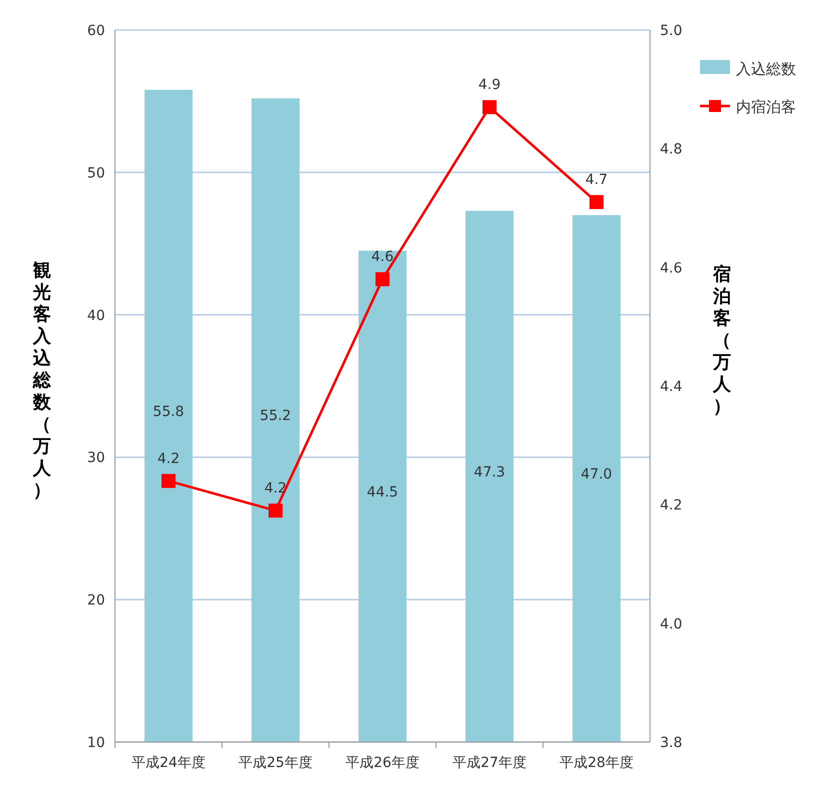 This screenshot has height=785, width=830. Describe the element at coordinates (42, 380) in the screenshot. I see `text: 観光客入込総数（万人）` at that location.